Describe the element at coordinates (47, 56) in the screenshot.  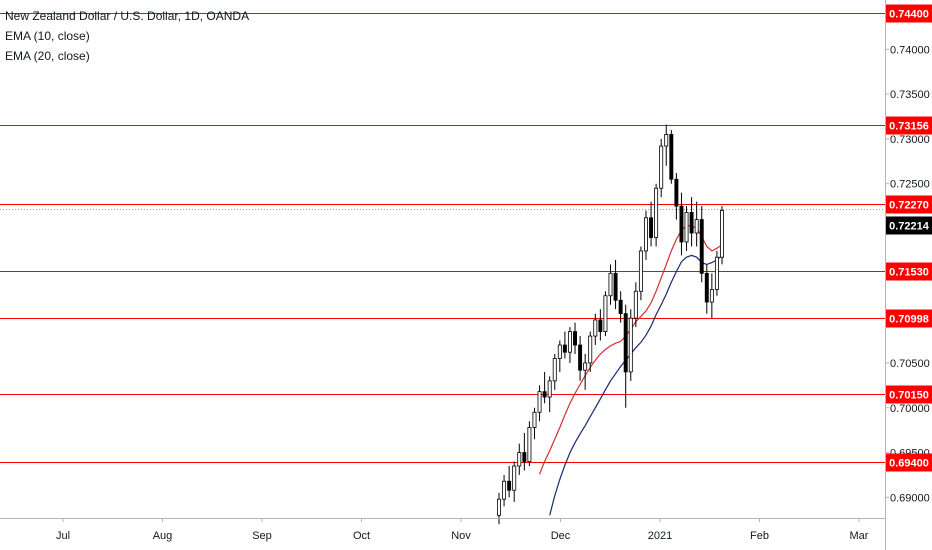
I see `ema-slow-label: EMA (20, close)` at that location.